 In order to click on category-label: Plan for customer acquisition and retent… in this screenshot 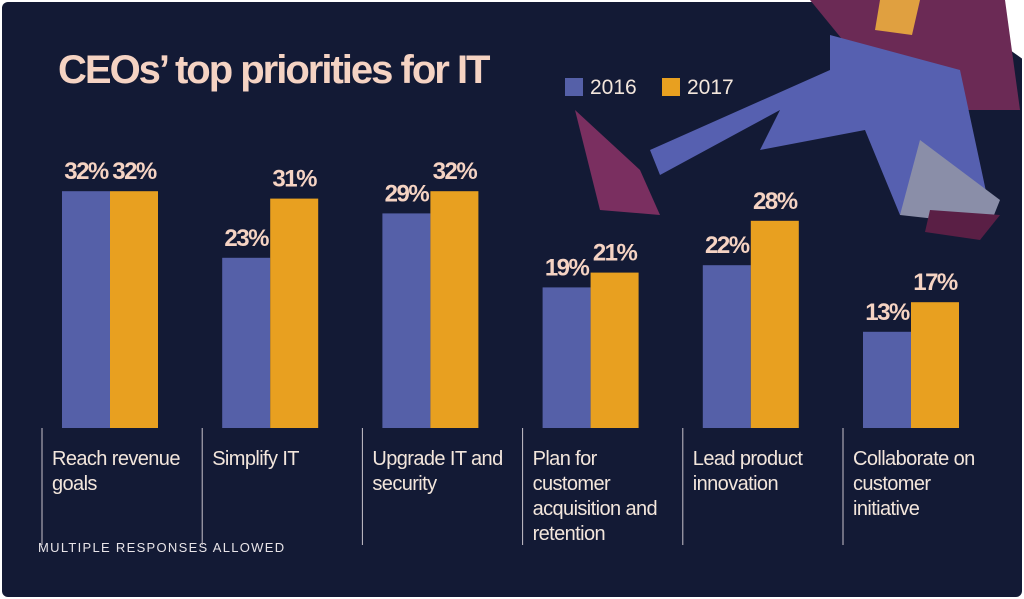, I will do `click(595, 496)`.